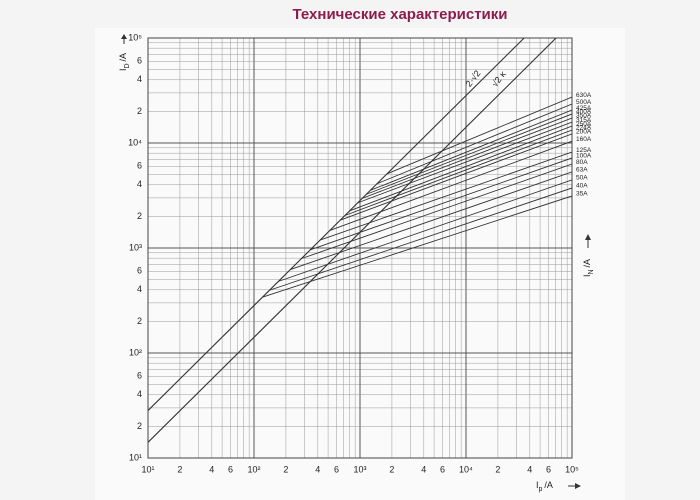 The image size is (700, 500). What do you see at coordinates (584, 139) in the screenshot?
I see `curve-label: 160A` at bounding box center [584, 139].